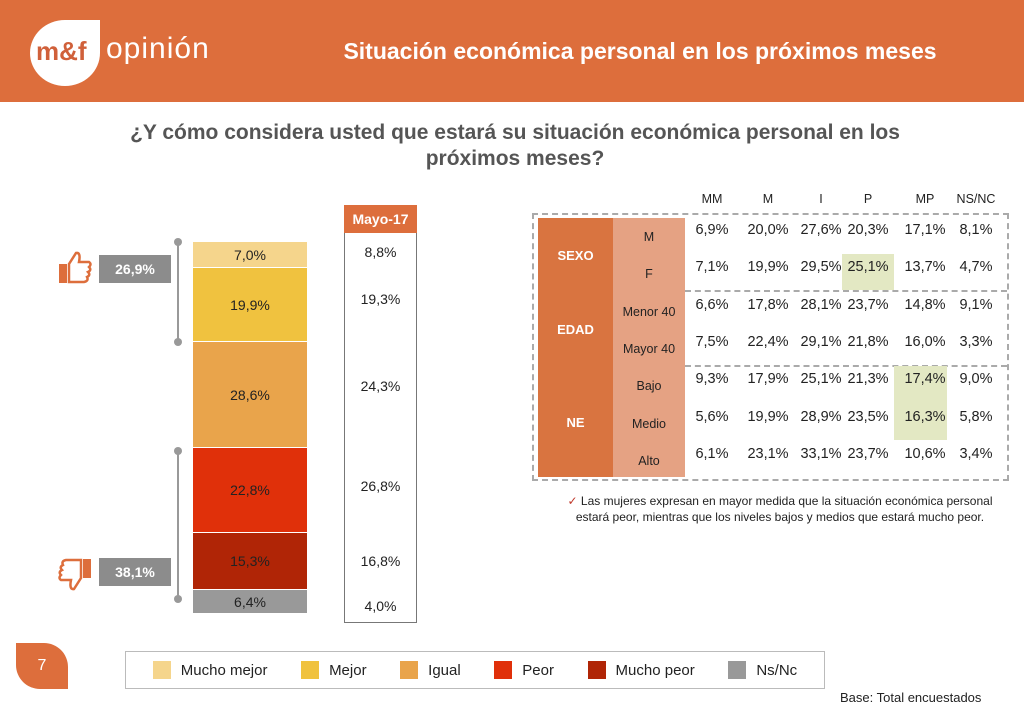 This screenshot has width=1024, height=709. What do you see at coordinates (575, 422) in the screenshot?
I see `group-label: NE` at bounding box center [575, 422].